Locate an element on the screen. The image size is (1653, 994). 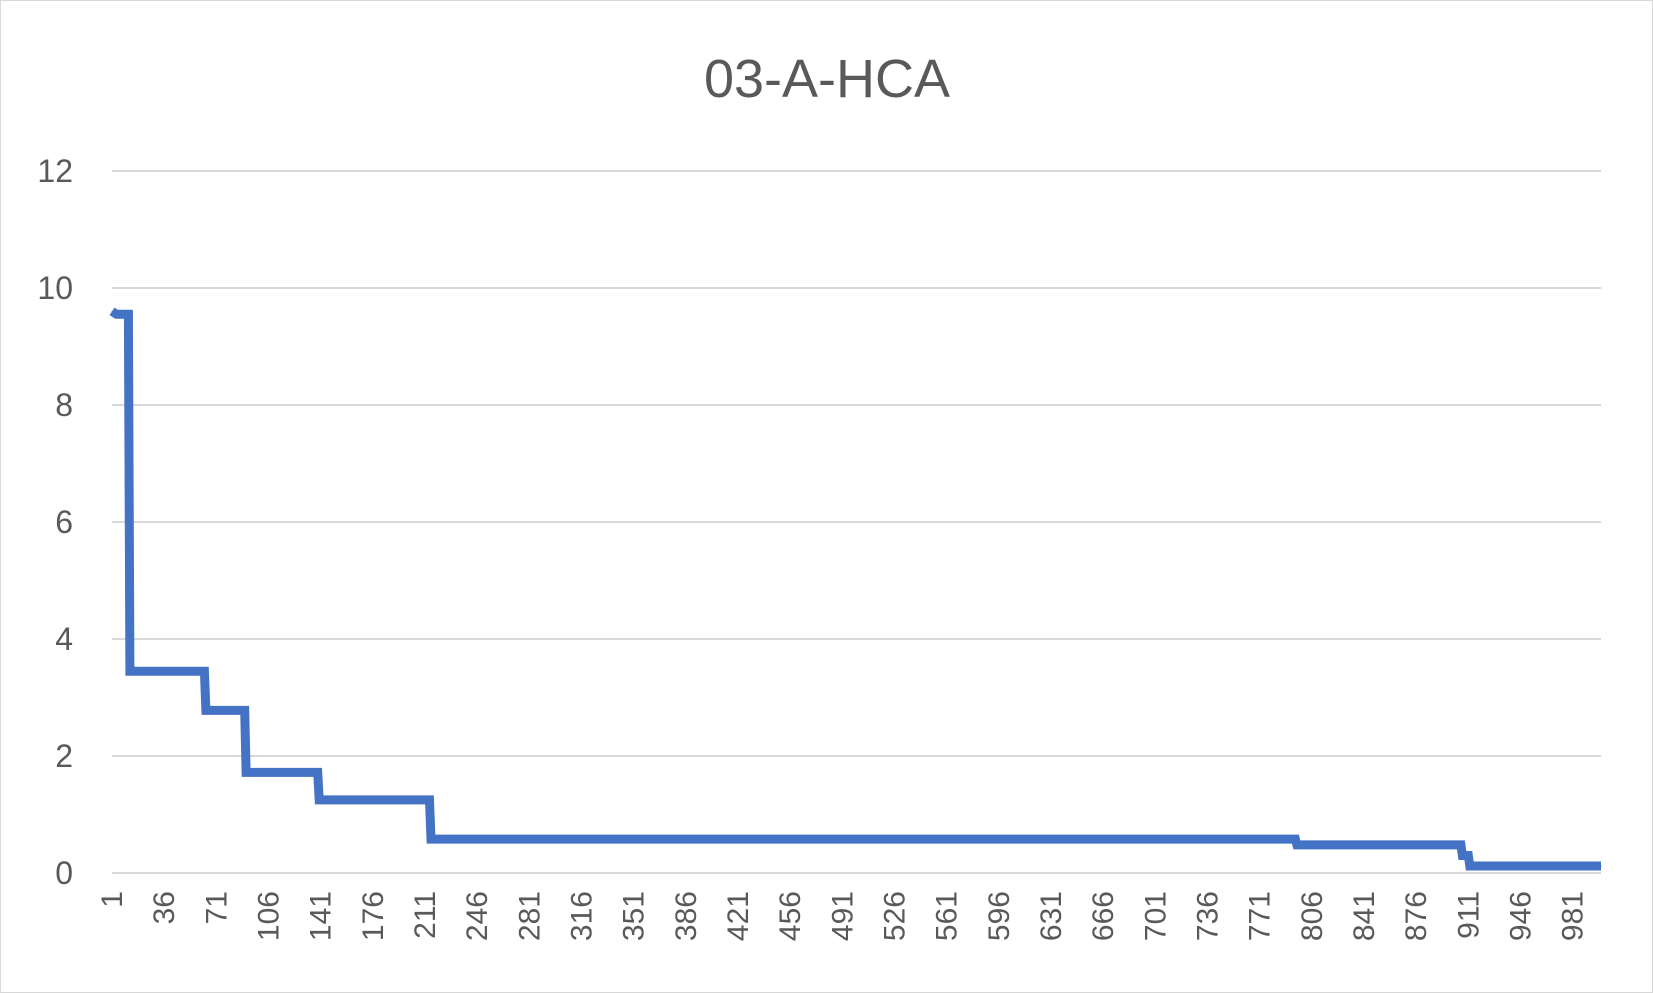
x-tick-label: 946 is located at coordinates (1521, 916).